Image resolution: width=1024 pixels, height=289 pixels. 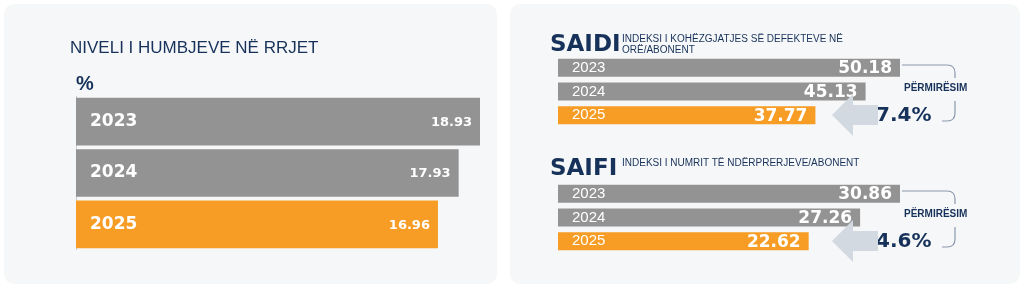 I want to click on data-label: 16.96, so click(x=409, y=224).